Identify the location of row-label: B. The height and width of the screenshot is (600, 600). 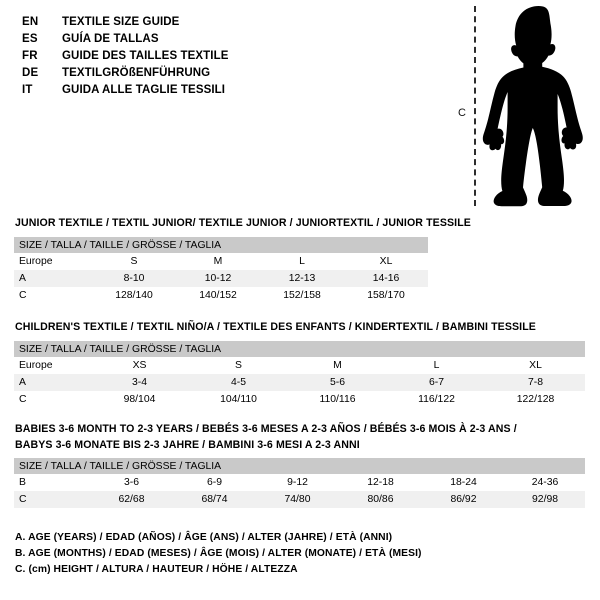
(52, 482).